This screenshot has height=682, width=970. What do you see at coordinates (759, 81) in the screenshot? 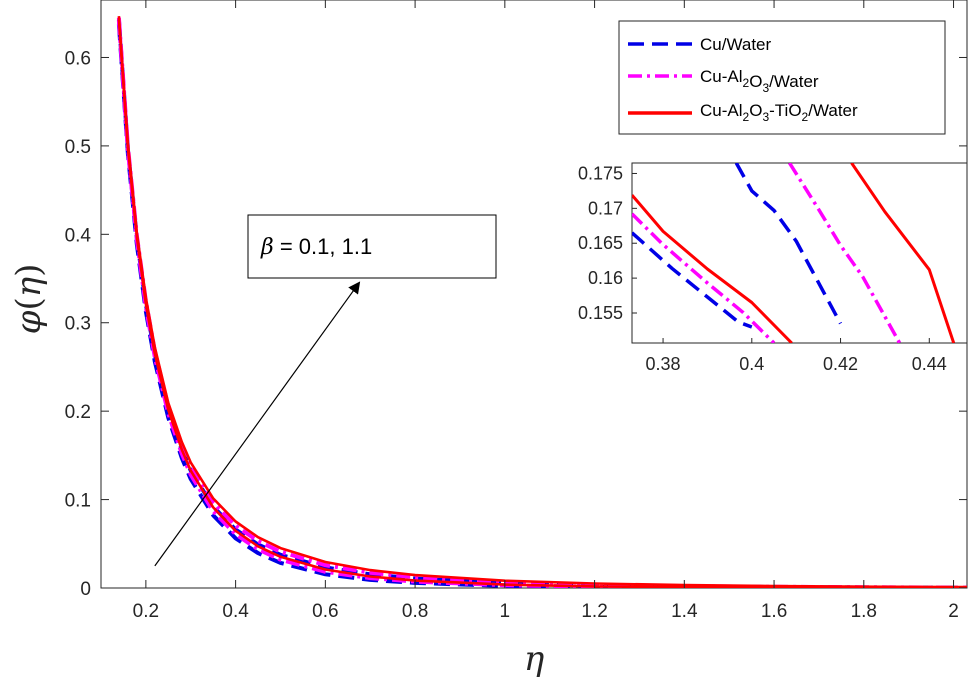
I see `legend-label-cu-al2o3: Cu-Al2Cu-AlO3/Water` at bounding box center [759, 81].